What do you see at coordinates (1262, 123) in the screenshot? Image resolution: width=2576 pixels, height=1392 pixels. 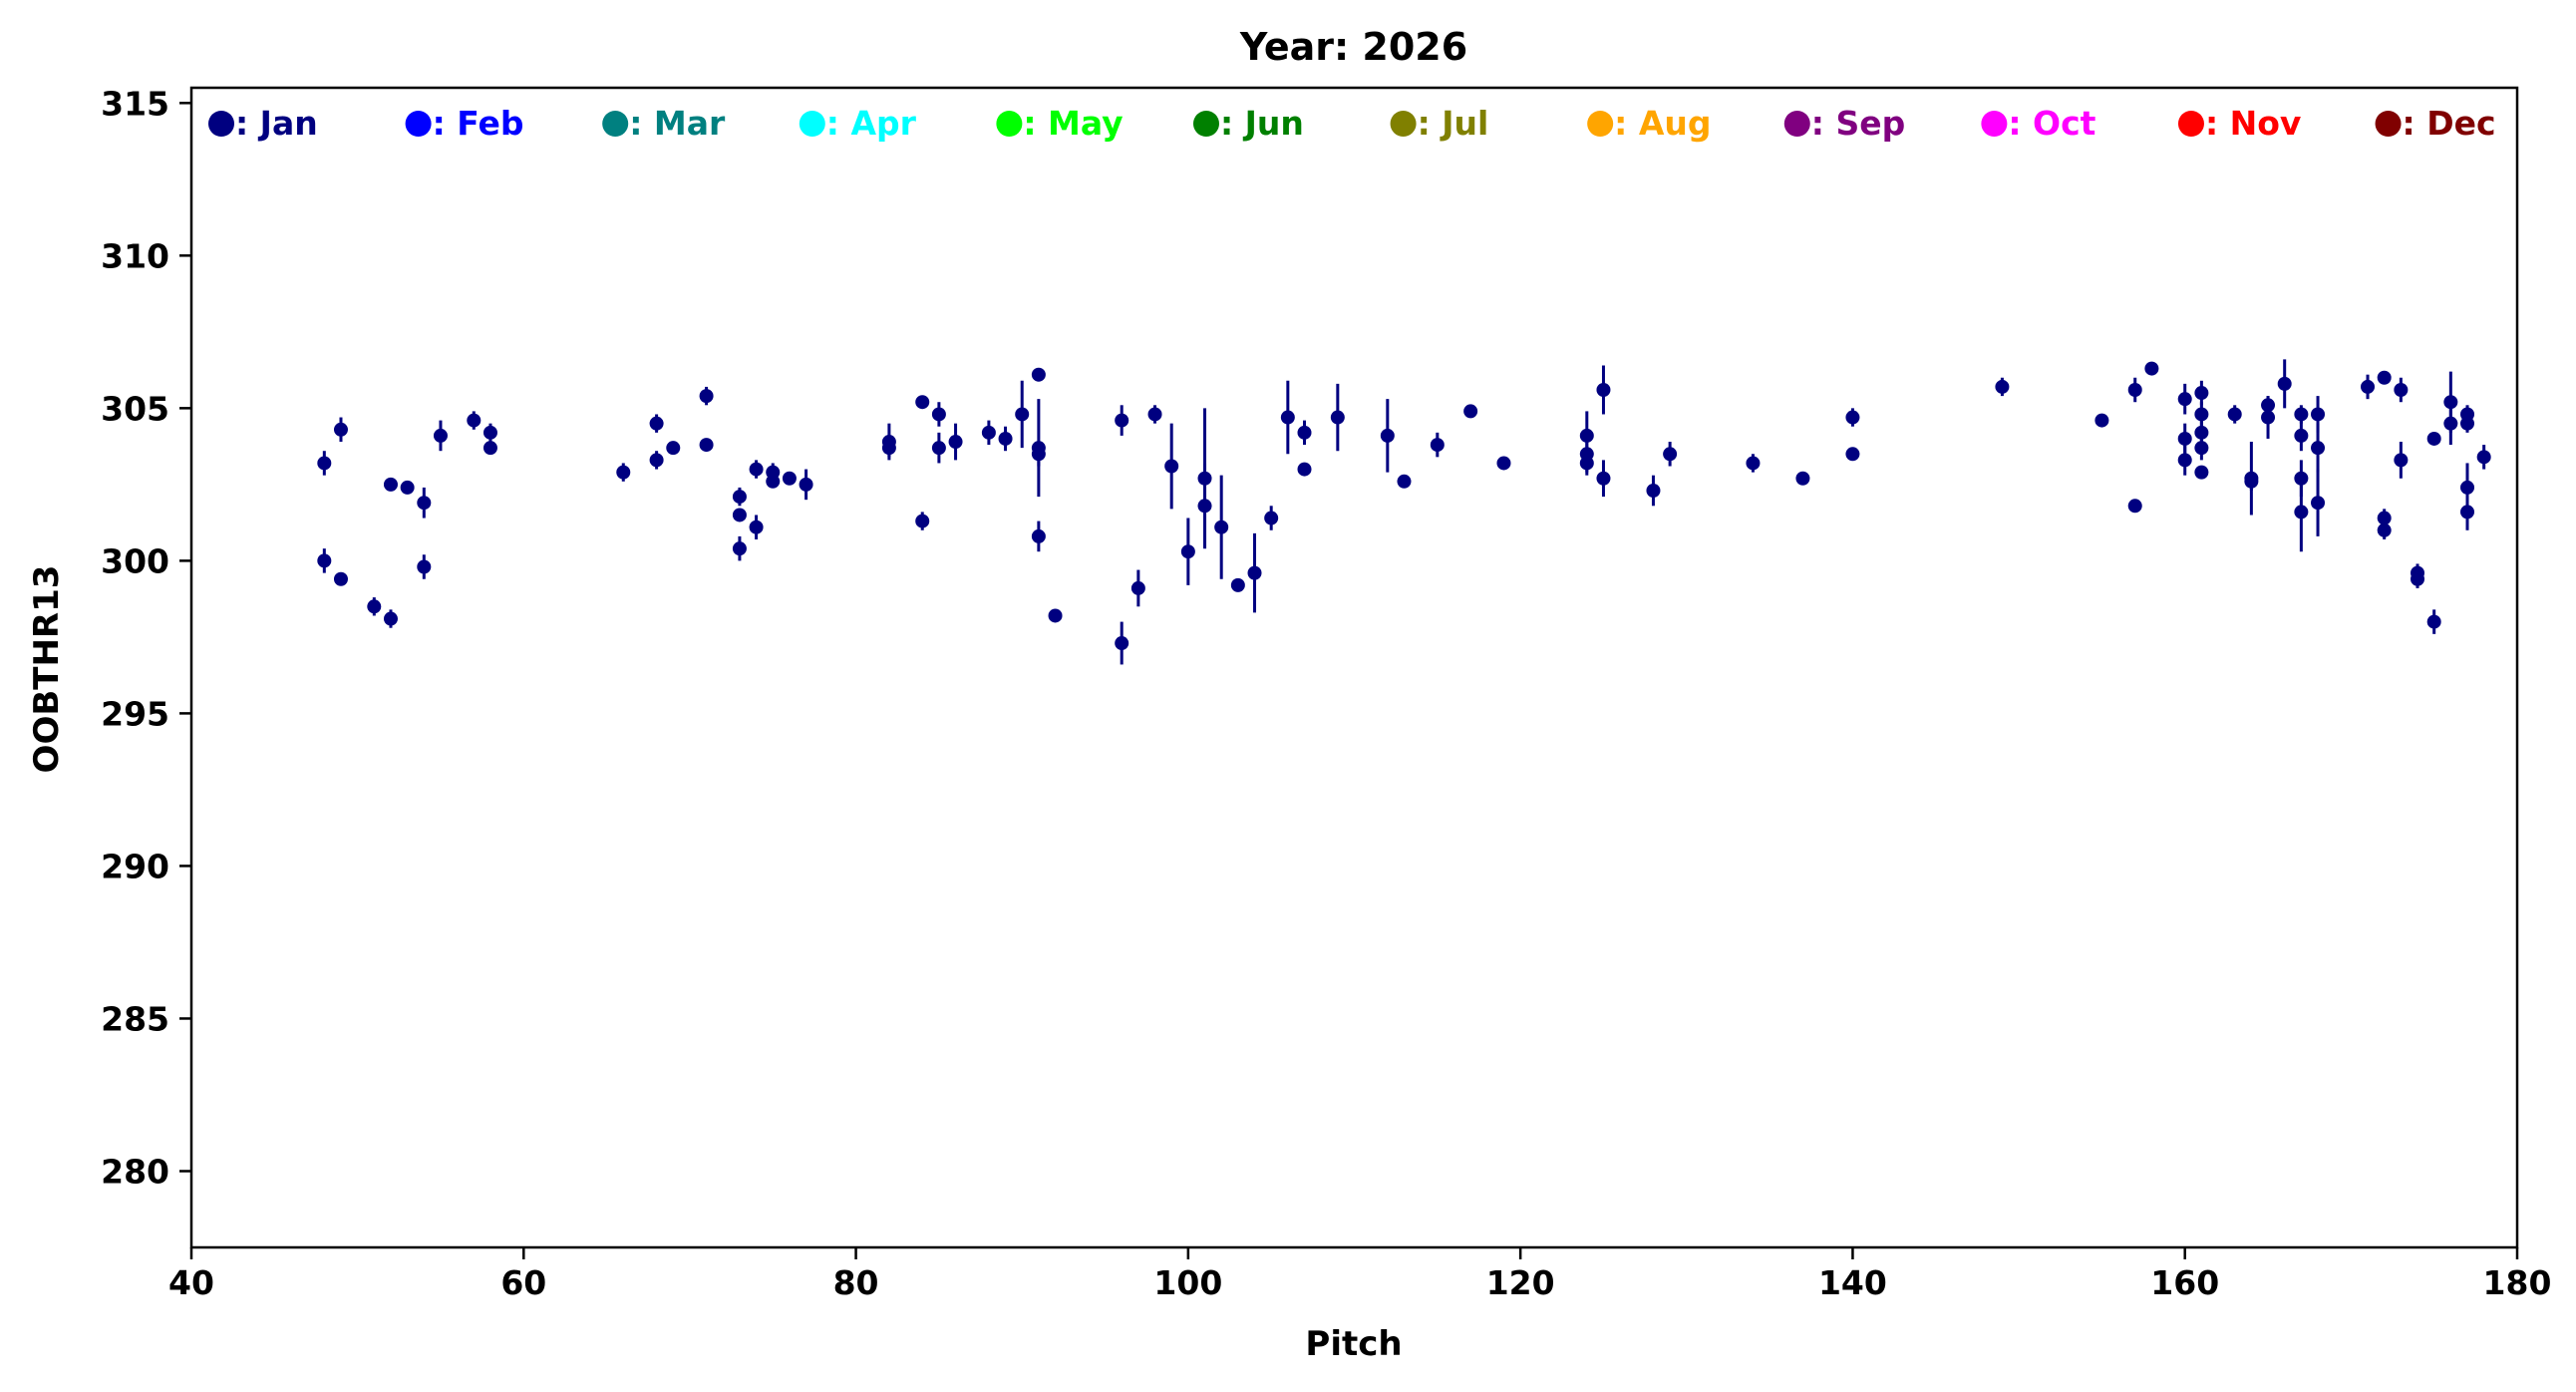 I see `legend-label: : Jun` at bounding box center [1262, 123].